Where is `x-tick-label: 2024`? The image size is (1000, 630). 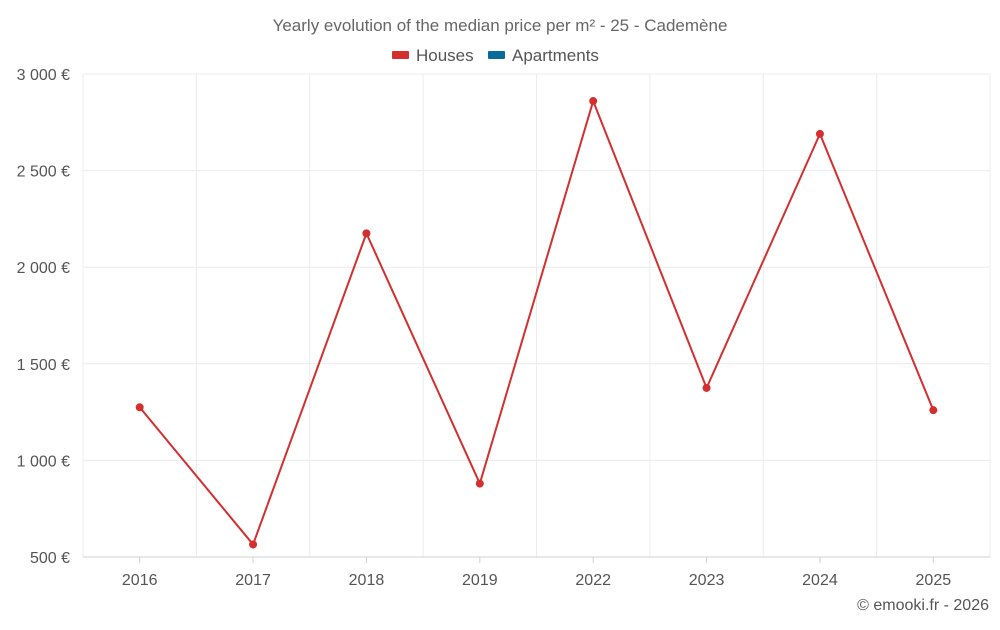
x-tick-label: 2024 is located at coordinates (820, 580).